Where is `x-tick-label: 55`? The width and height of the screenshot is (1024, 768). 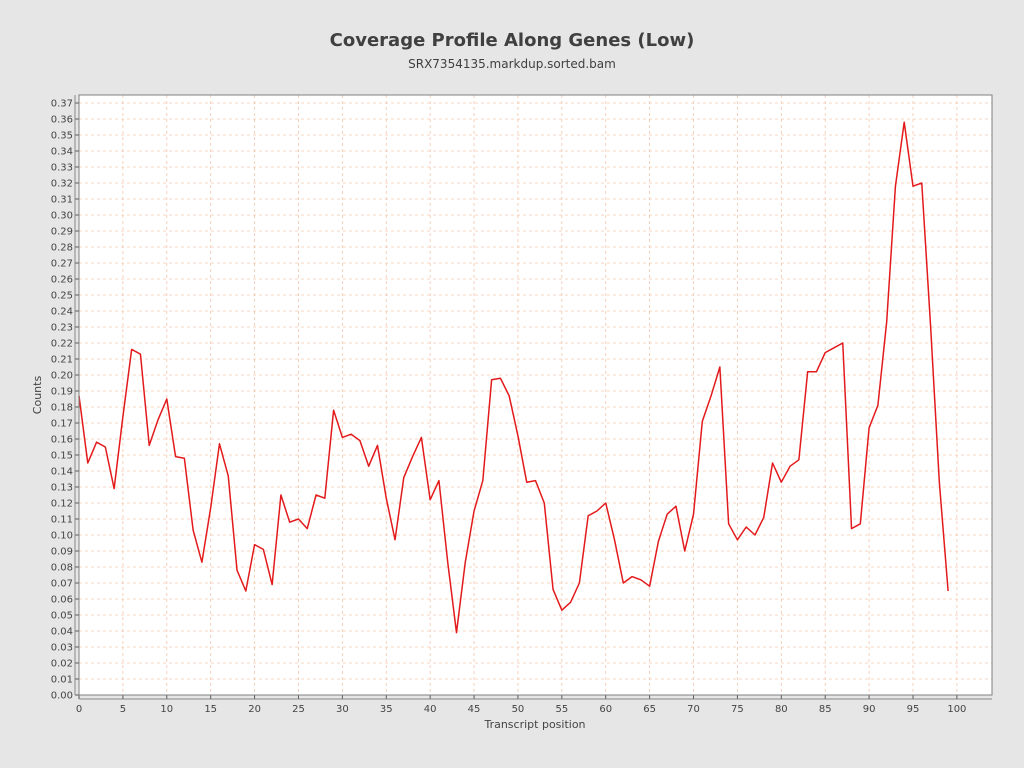 x-tick-label: 55 is located at coordinates (561, 709).